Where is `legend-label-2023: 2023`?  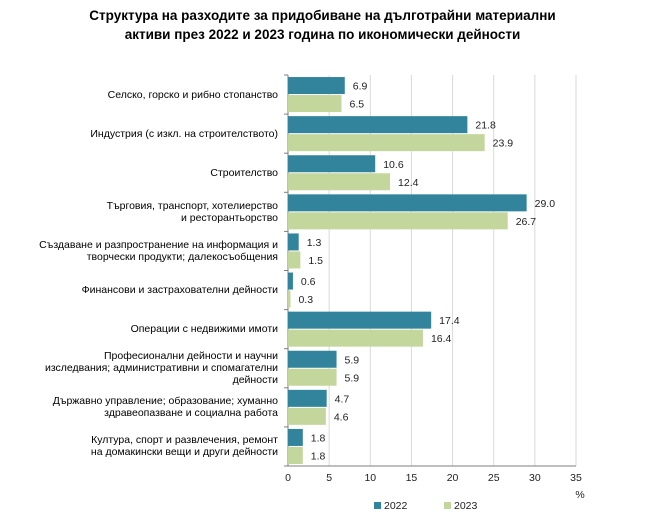 legend-label-2023: 2023 is located at coordinates (466, 506).